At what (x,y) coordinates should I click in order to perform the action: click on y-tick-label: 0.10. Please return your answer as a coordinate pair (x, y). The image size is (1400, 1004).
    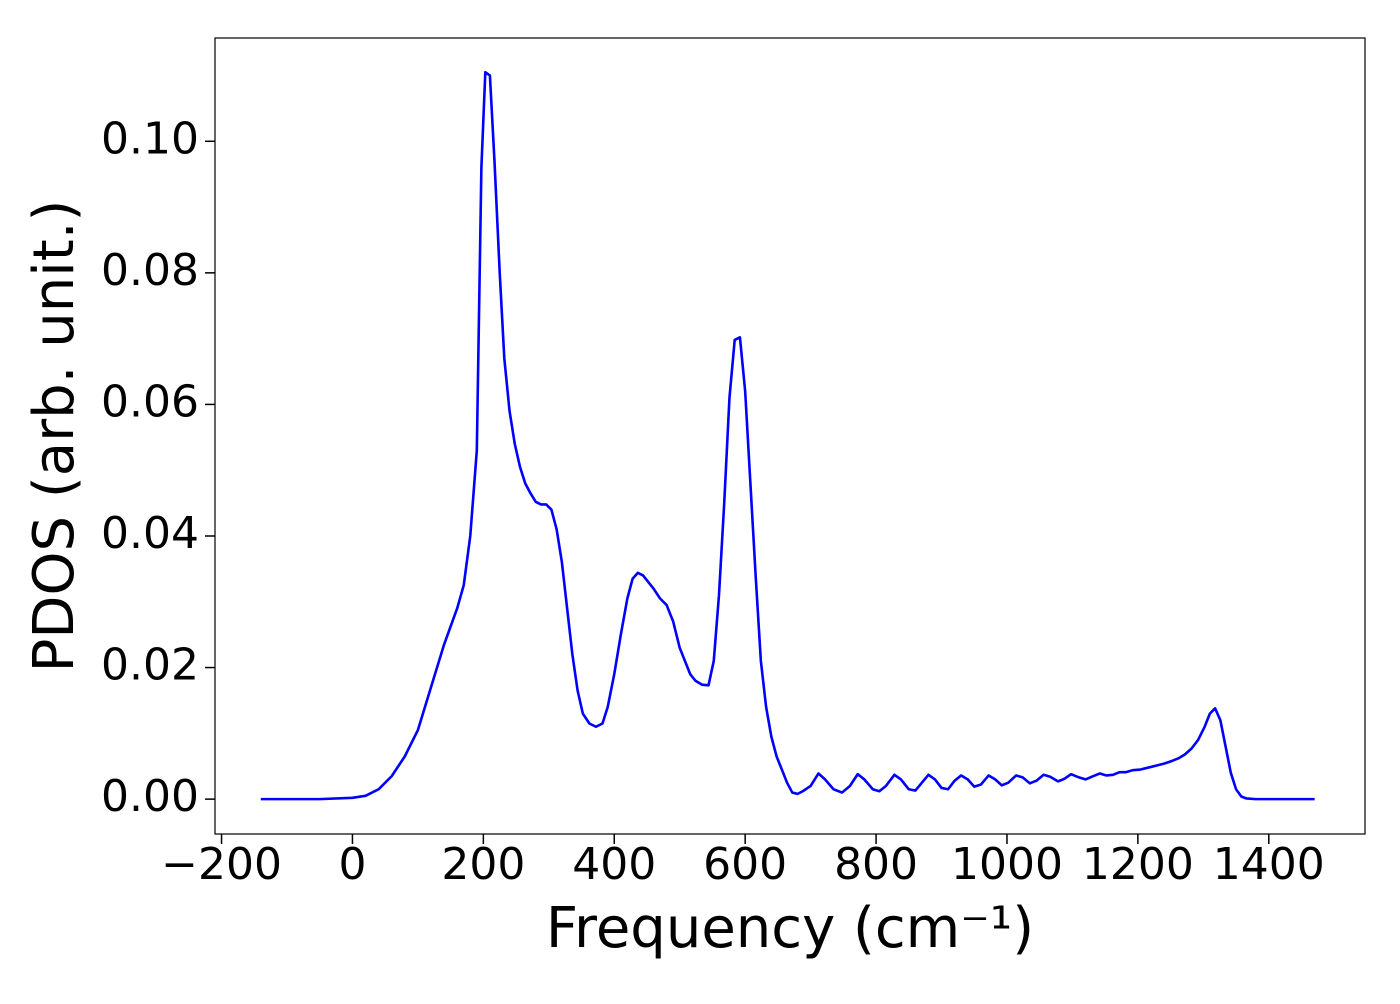
    Looking at the image, I should click on (150, 138).